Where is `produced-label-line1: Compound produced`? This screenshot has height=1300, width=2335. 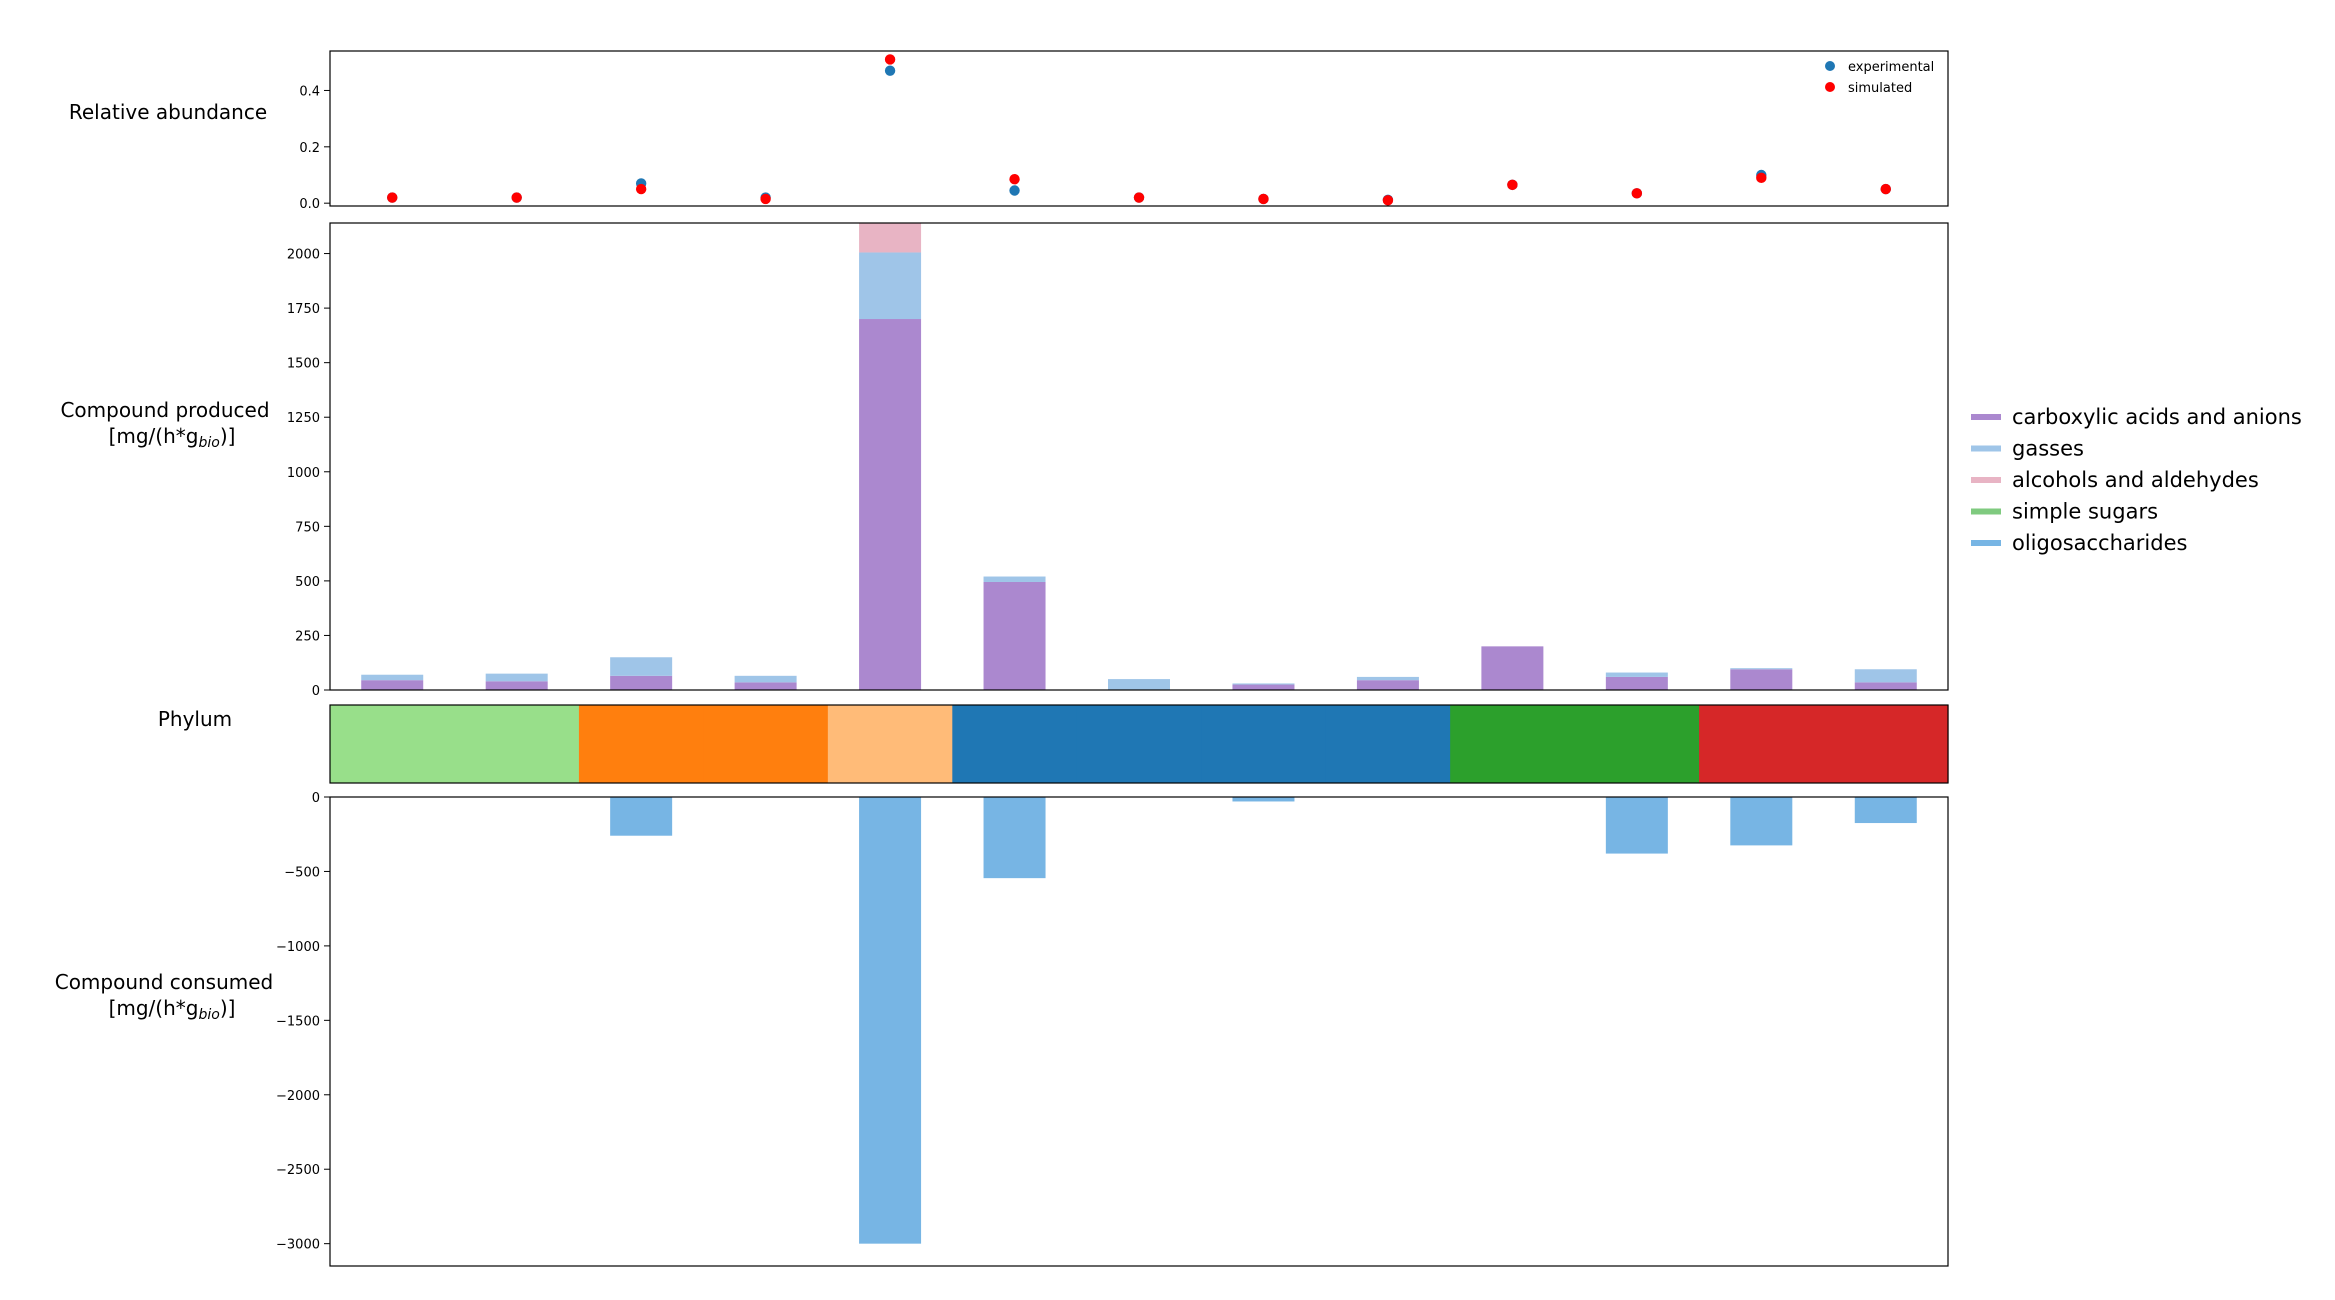
produced-label-line1: Compound produced is located at coordinates (164, 410).